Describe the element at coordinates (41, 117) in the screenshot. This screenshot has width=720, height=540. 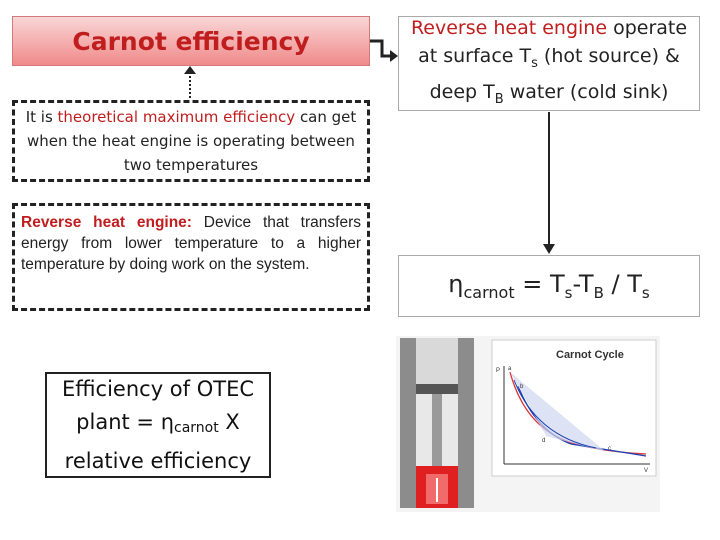
I see `definition-part1: It is` at that location.